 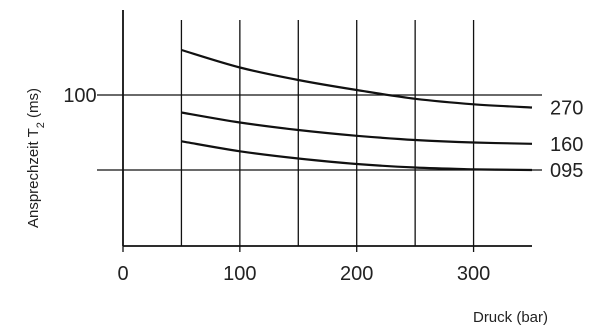 What do you see at coordinates (566, 145) in the screenshot?
I see `series-label-160: 160` at bounding box center [566, 145].